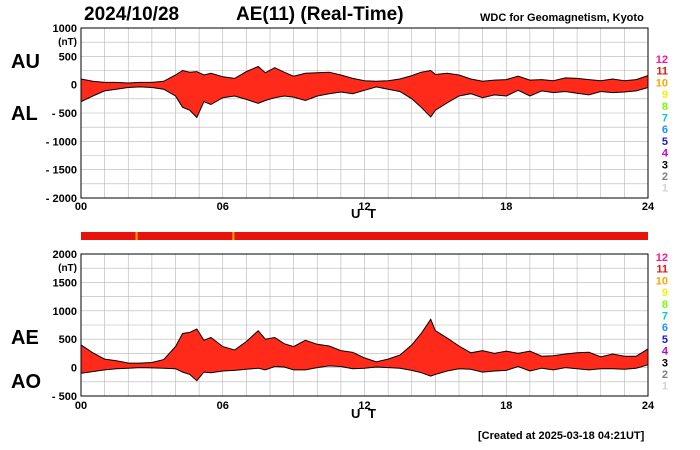  What do you see at coordinates (320, 14) in the screenshot?
I see `chart-title: AE(11) (Real-Time)` at bounding box center [320, 14].